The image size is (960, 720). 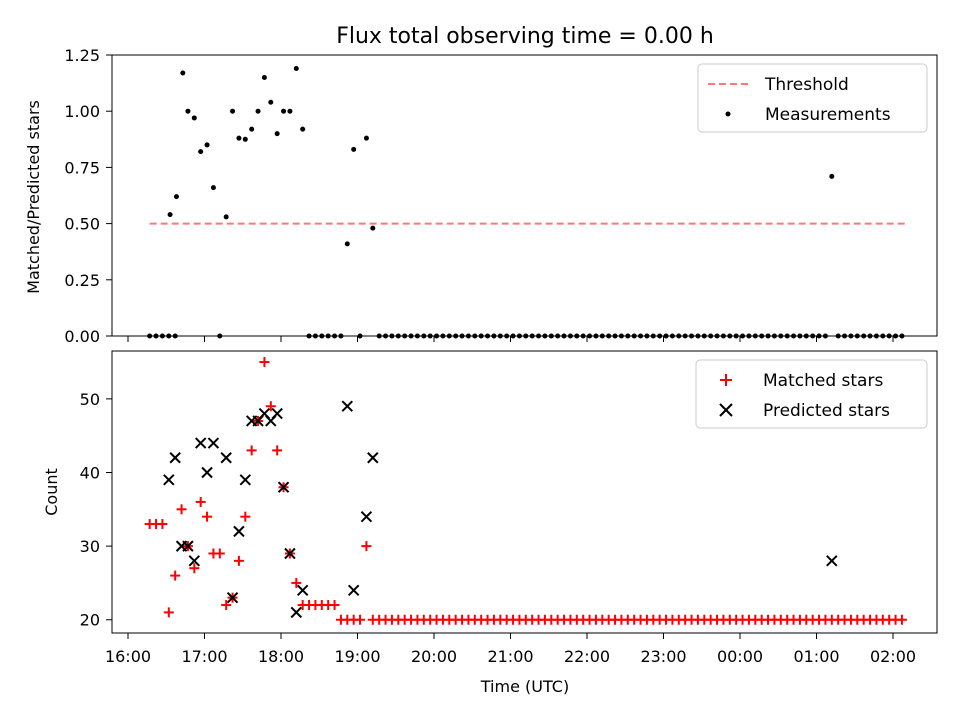 I want to click on ratio-legend-box, so click(x=812, y=98).